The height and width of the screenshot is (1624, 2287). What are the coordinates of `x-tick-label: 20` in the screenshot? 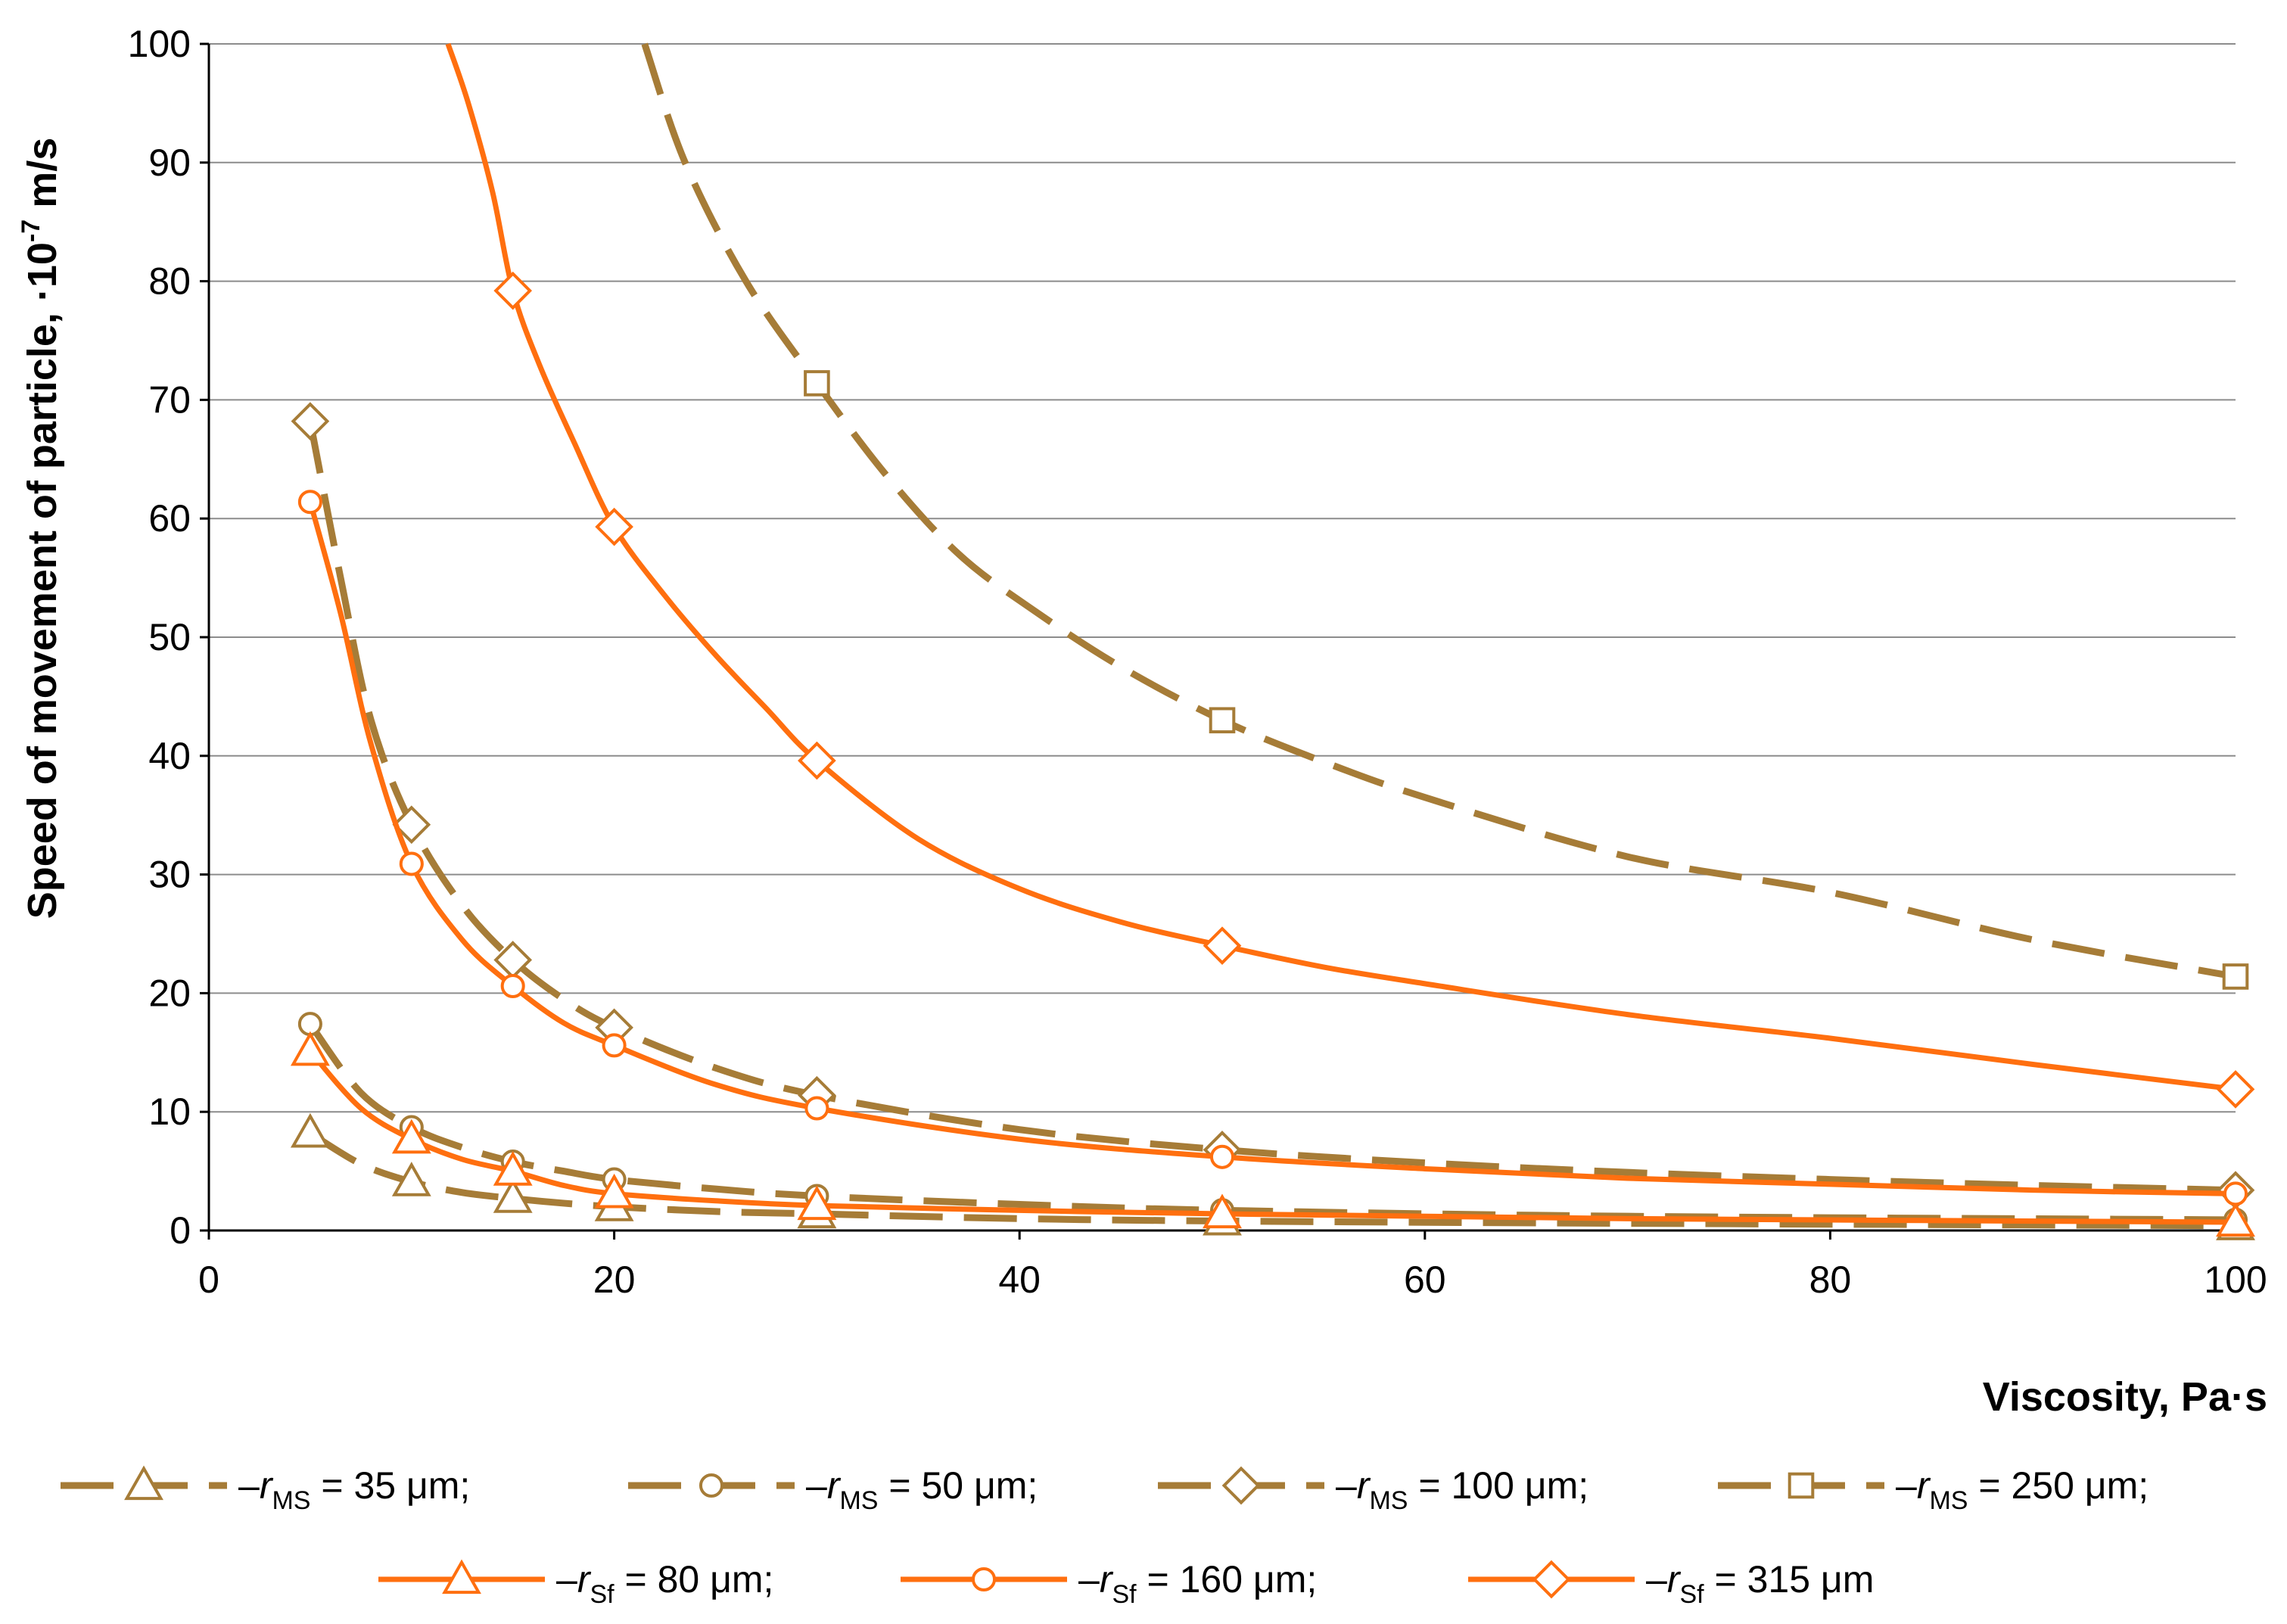 It's located at (614, 1279).